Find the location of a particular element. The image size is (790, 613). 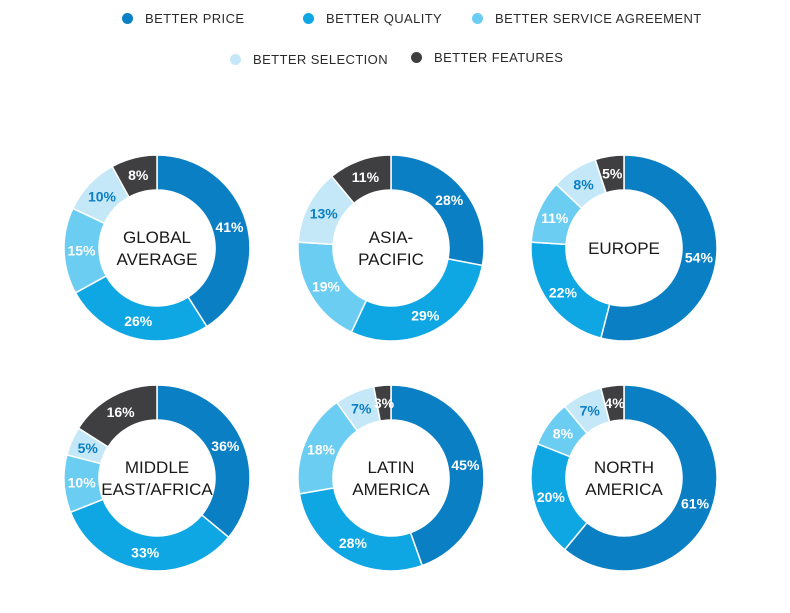

chart-title: ASIA- is located at coordinates (391, 237).